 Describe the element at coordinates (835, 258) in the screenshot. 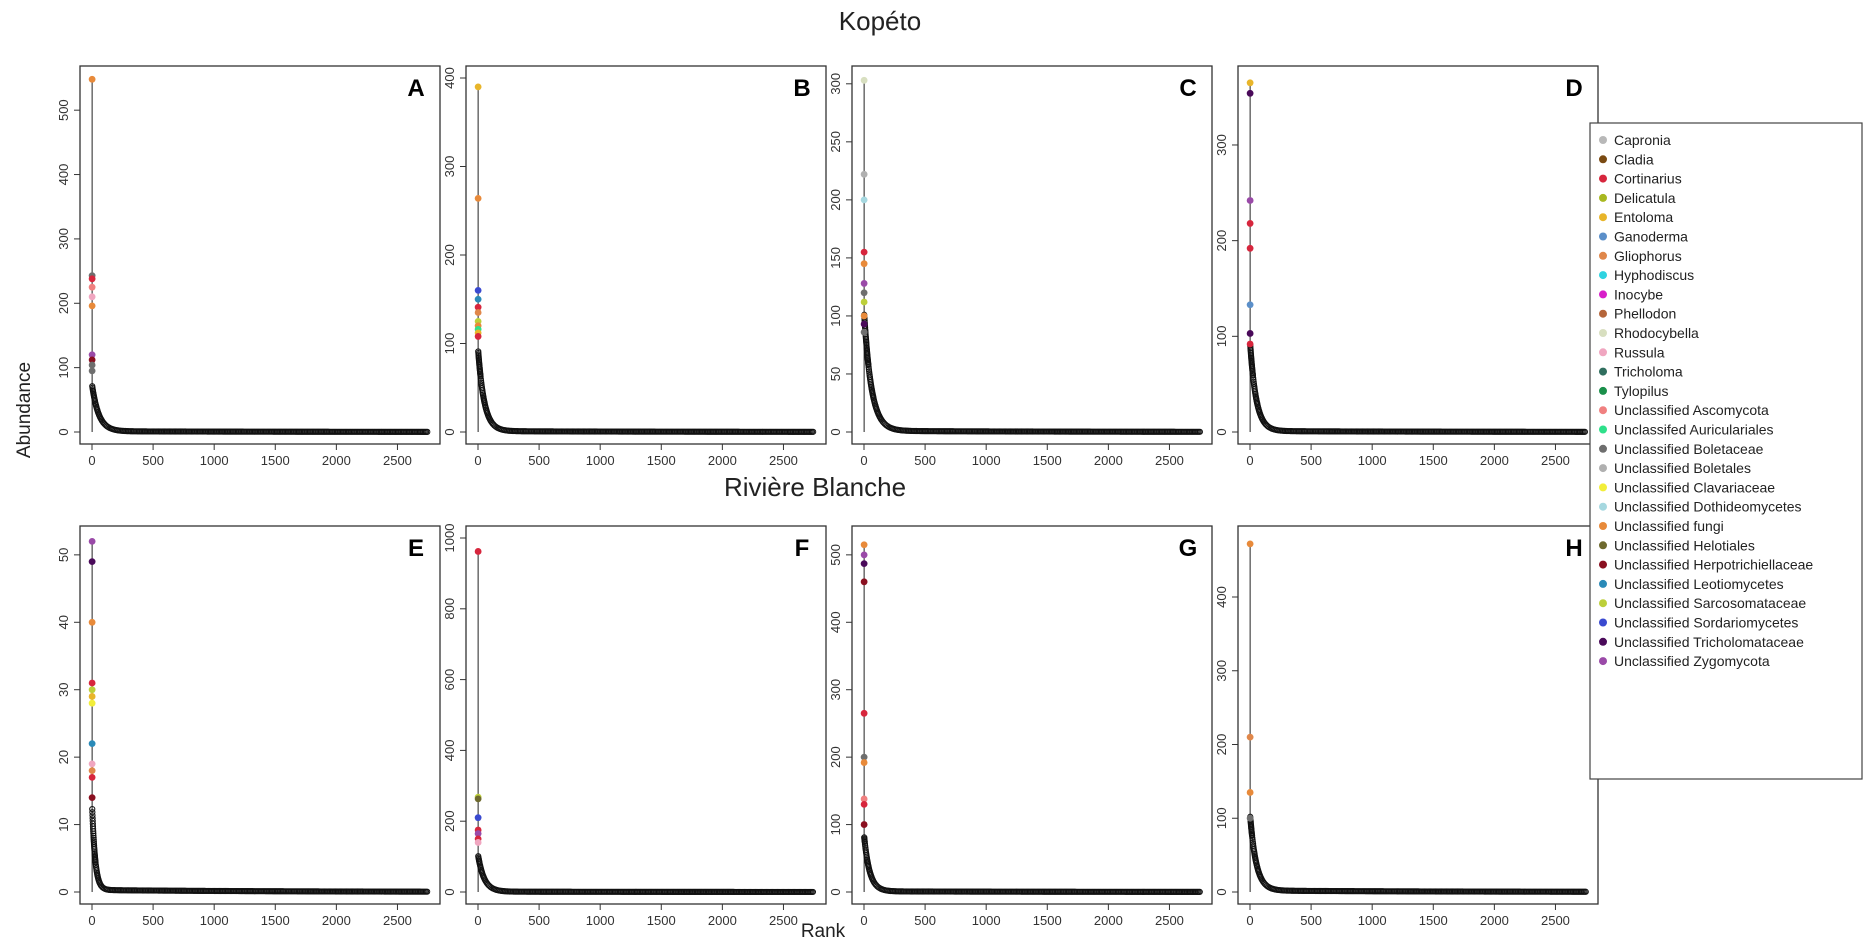

I see `y-tick-label: 150` at that location.